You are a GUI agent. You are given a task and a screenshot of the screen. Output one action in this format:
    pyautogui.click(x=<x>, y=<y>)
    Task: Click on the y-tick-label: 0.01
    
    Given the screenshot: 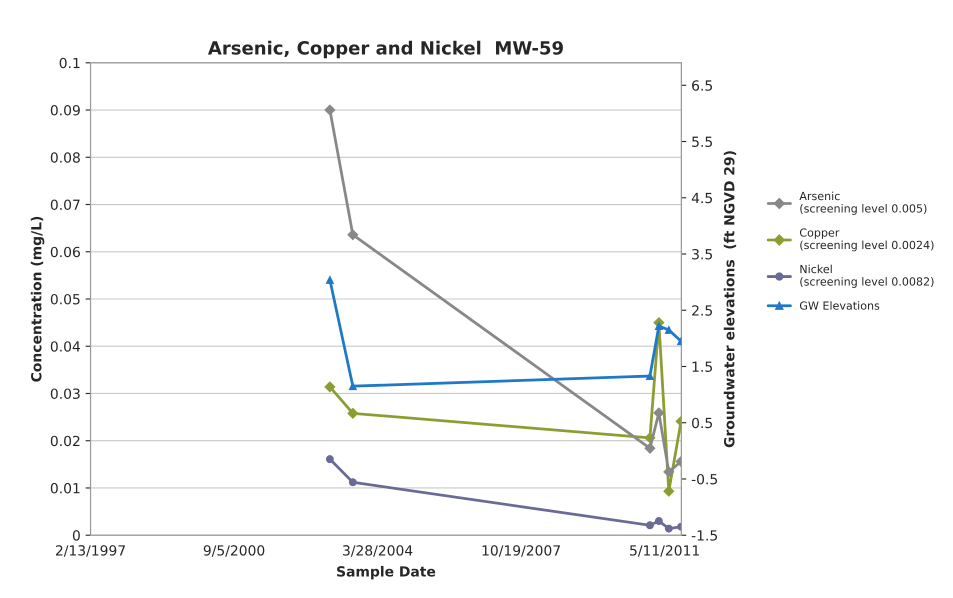 What is the action you would take?
    pyautogui.click(x=65, y=488)
    